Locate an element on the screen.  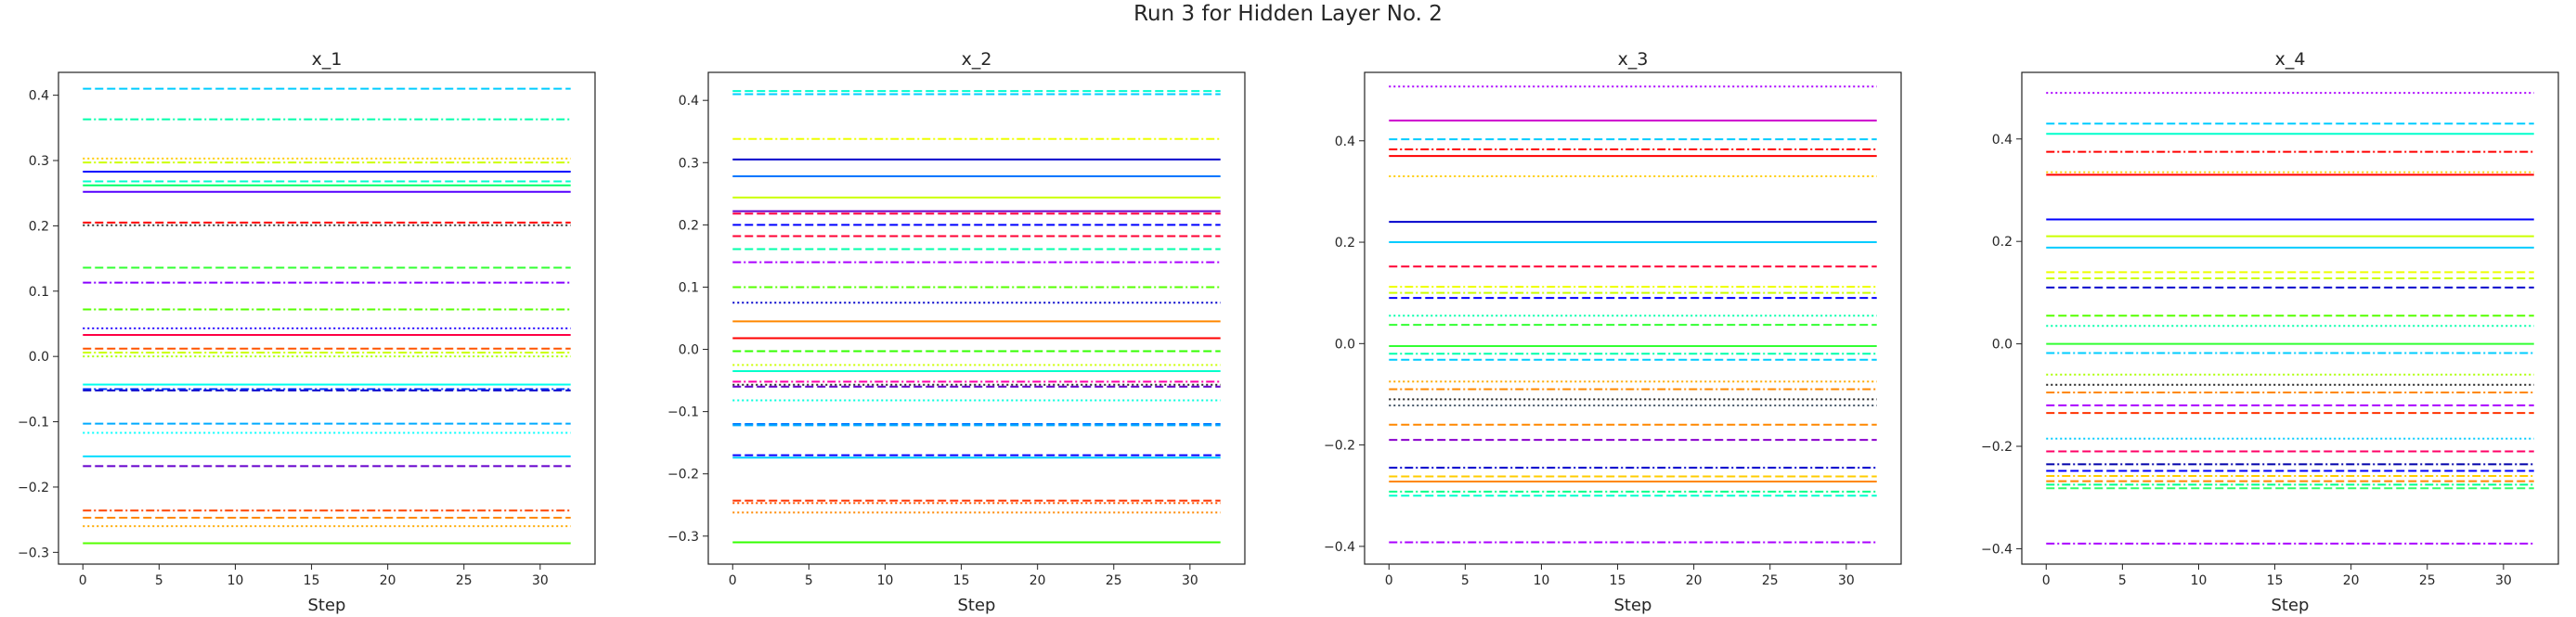
subplot-title: x_4 is located at coordinates (2290, 59).